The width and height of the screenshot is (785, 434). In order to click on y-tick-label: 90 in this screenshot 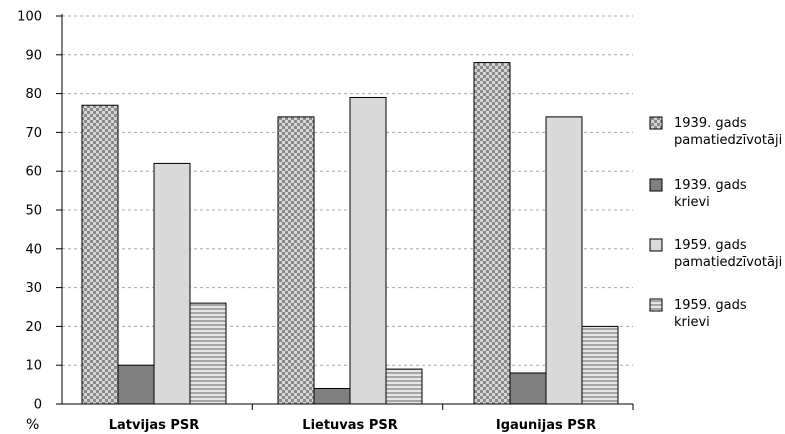, I will do `click(33, 55)`.